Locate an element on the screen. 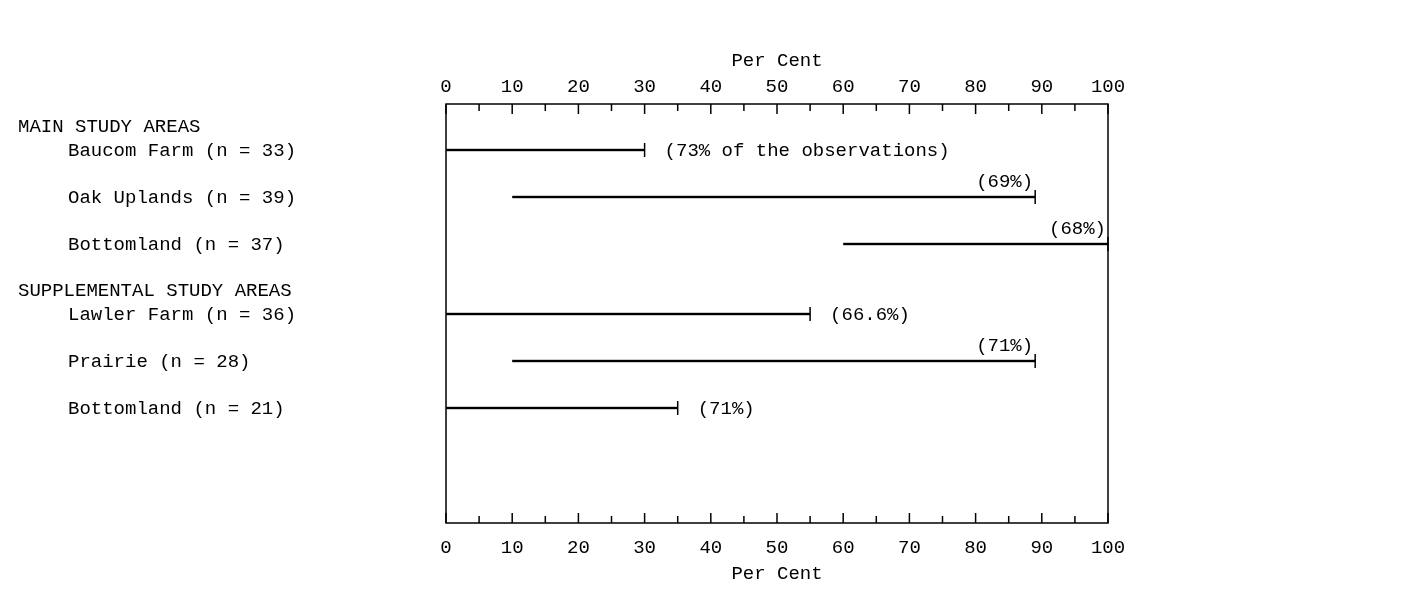  x2-tick-label: 20 is located at coordinates (578, 548).